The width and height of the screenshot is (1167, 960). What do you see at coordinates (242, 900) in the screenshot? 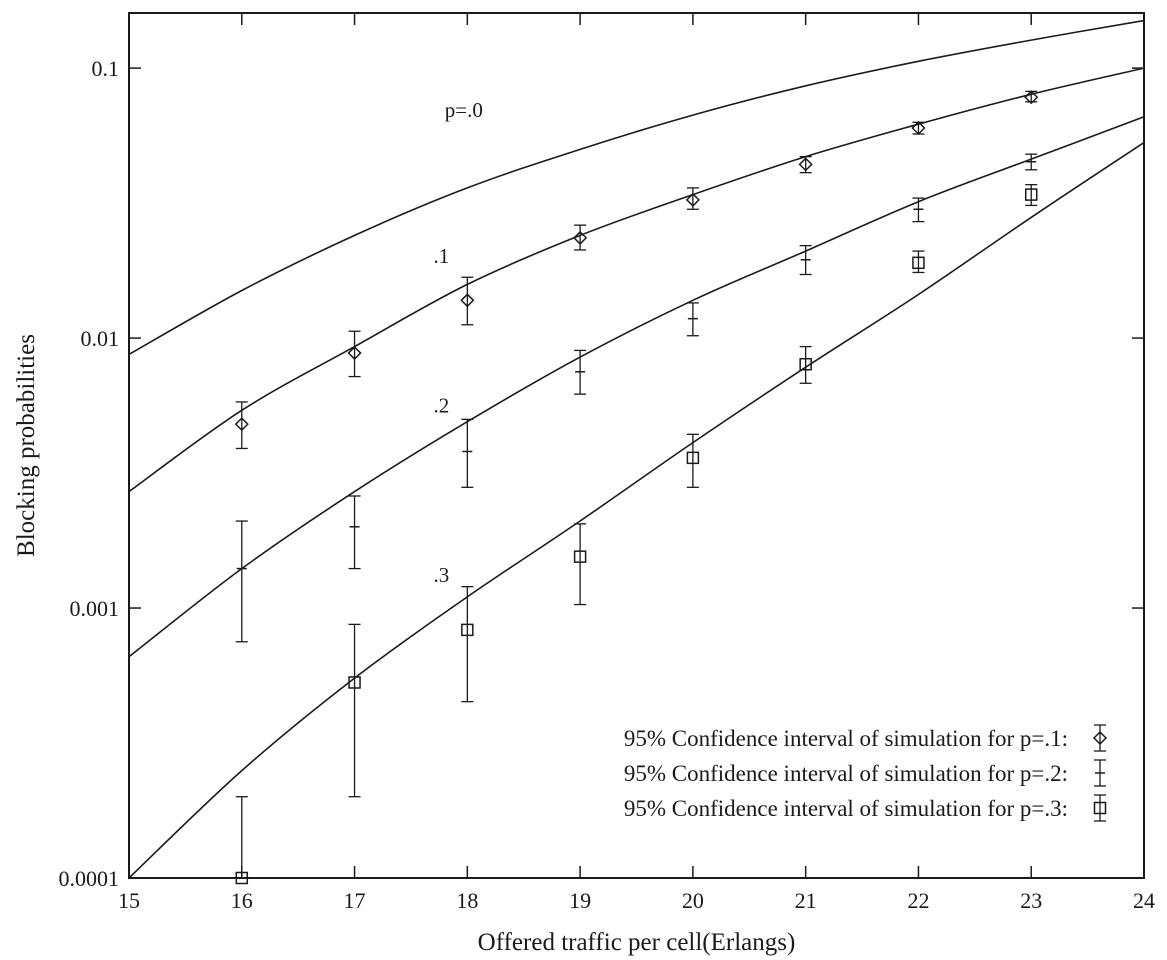
I see `x-tick-label: 16` at bounding box center [242, 900].